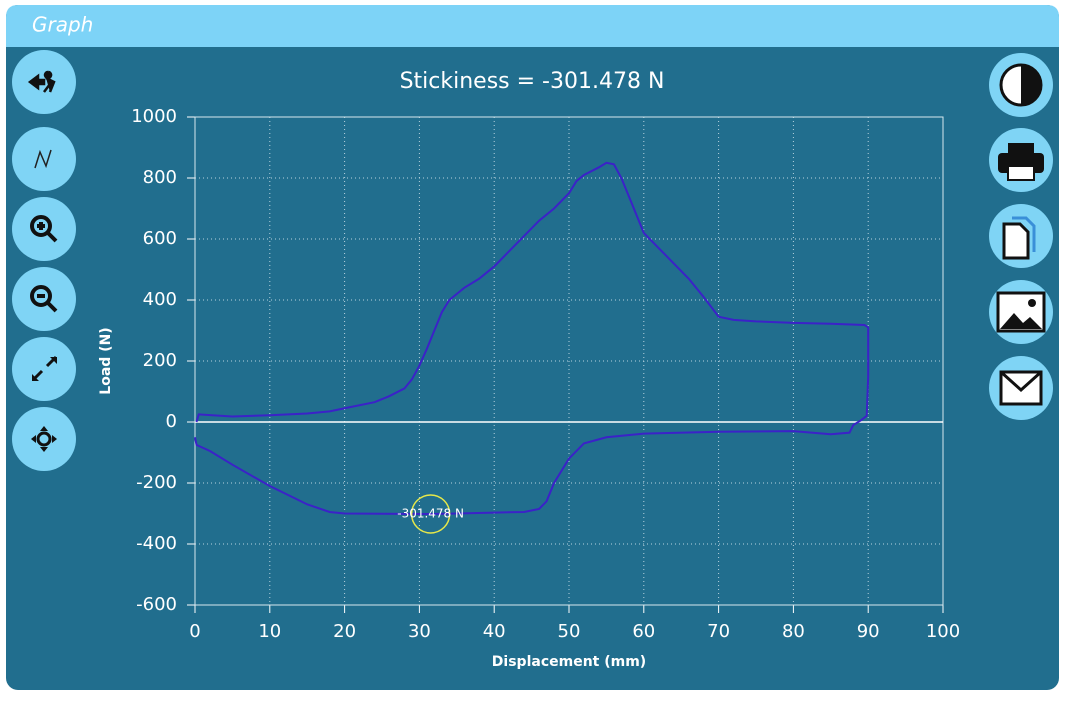 Image resolution: width=1068 pixels, height=701 pixels. I want to click on x-tick-label: 50, so click(569, 631).